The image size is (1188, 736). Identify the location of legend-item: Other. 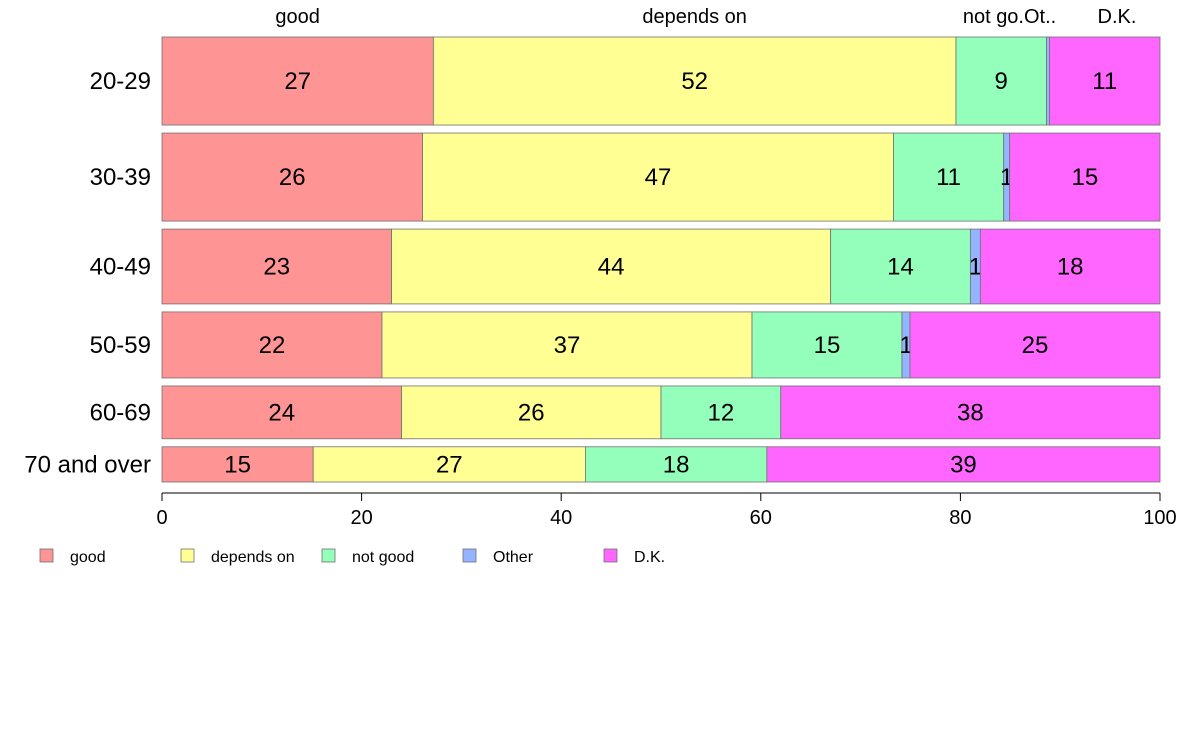
(498, 557).